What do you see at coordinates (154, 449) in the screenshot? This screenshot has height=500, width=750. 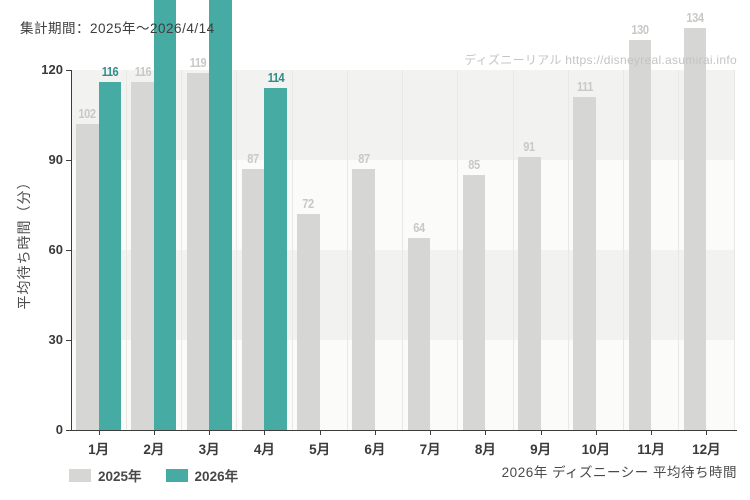 I see `x-tick-label-2: 2月` at bounding box center [154, 449].